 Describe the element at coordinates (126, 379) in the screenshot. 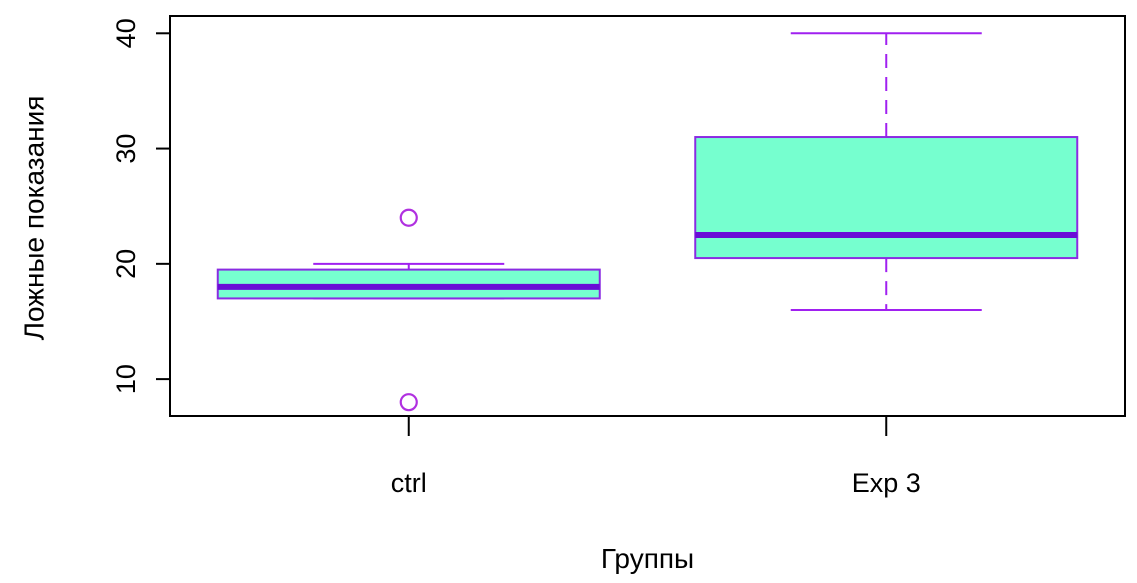

I see `y-tick-label-10: 10` at that location.